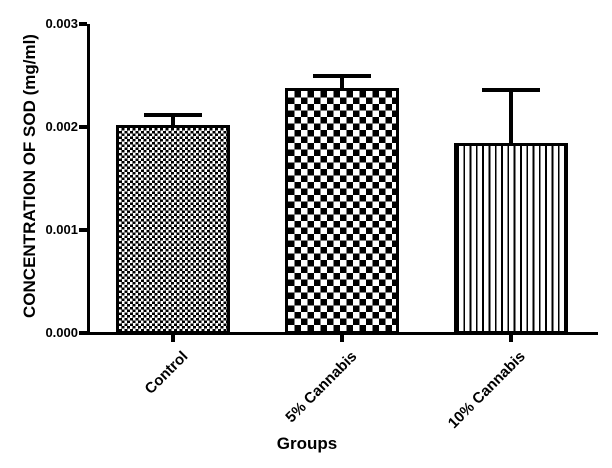 The height and width of the screenshot is (468, 612). I want to click on bar-10pct-cannabis, so click(511, 238).